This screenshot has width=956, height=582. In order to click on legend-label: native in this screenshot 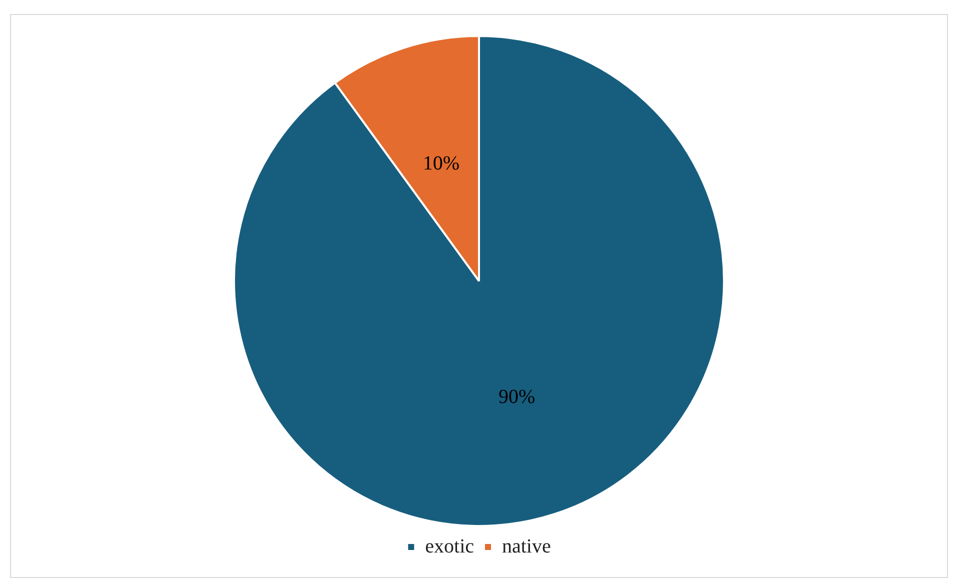, I will do `click(526, 546)`.